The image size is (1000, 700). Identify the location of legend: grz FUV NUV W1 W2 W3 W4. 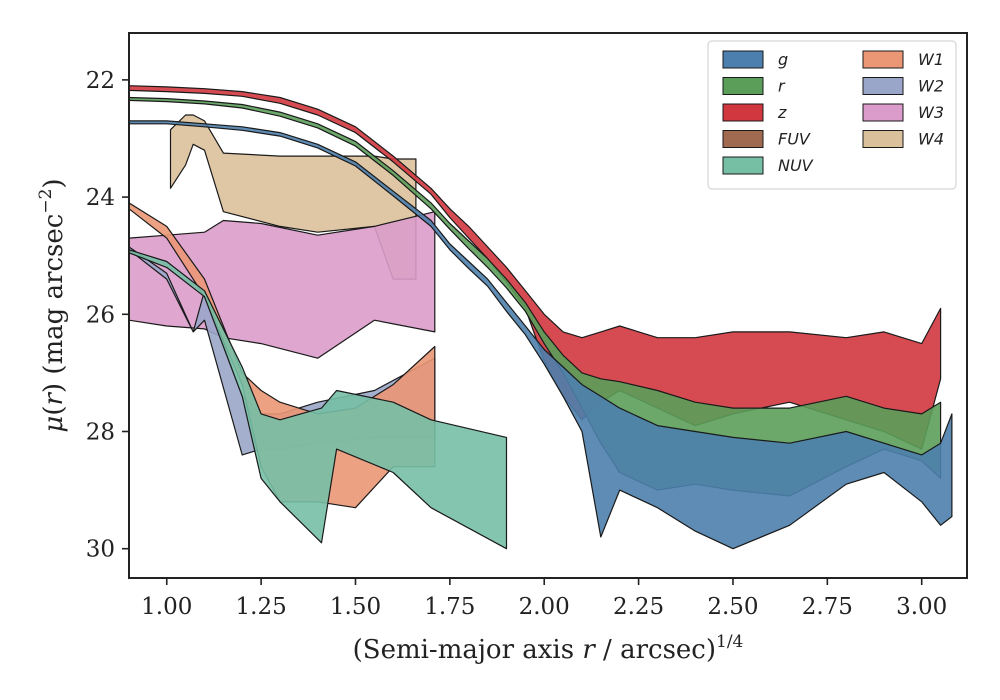
(832, 115).